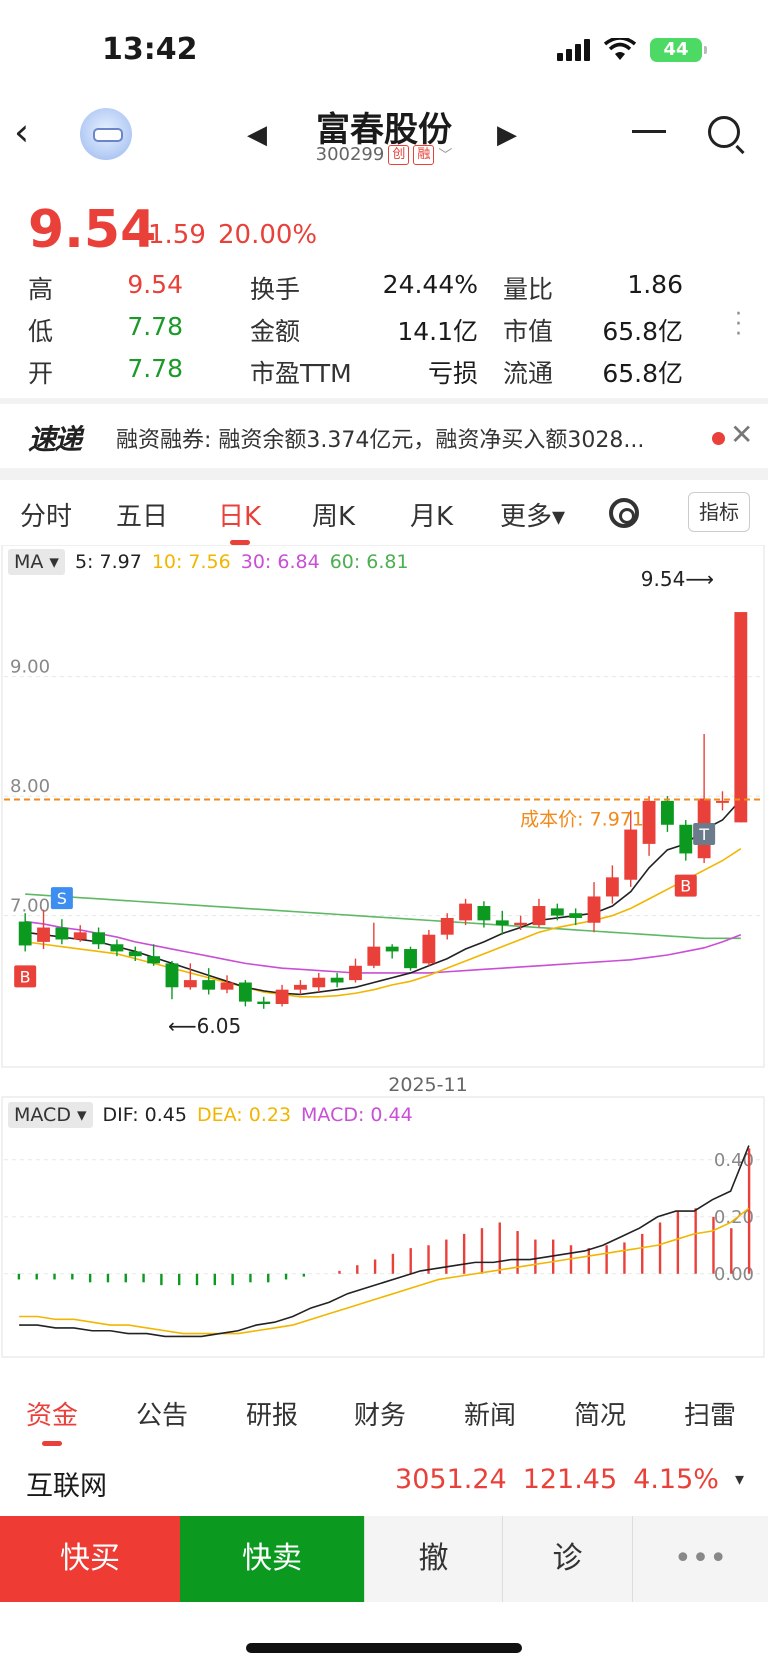  I want to click on tab-intraday: 分时, so click(46, 517).